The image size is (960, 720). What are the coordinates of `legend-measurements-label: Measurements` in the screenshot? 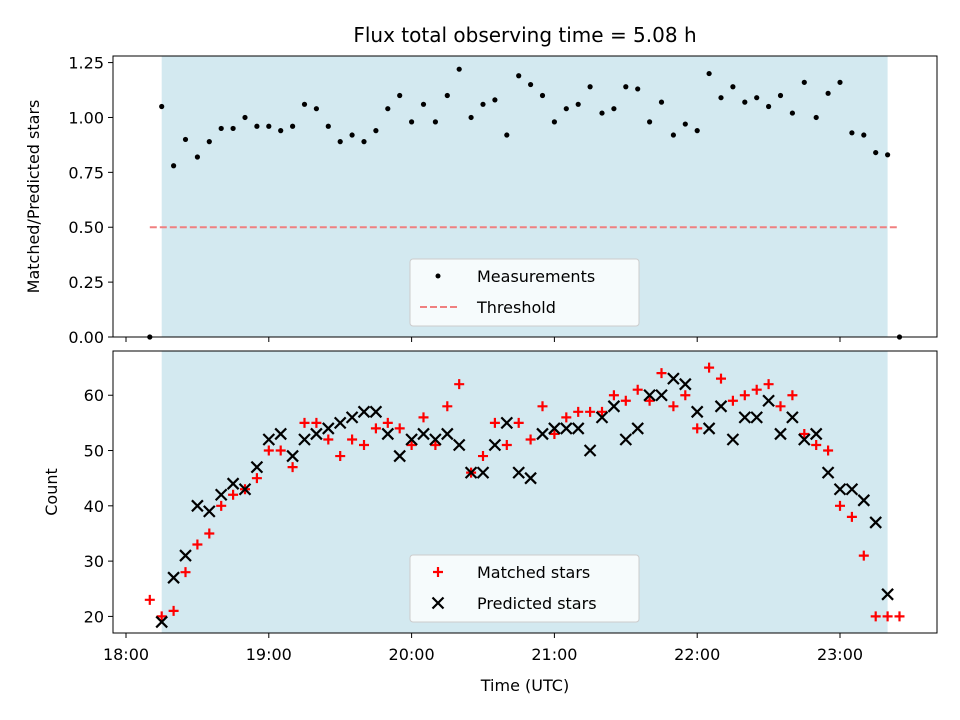 It's located at (536, 276).